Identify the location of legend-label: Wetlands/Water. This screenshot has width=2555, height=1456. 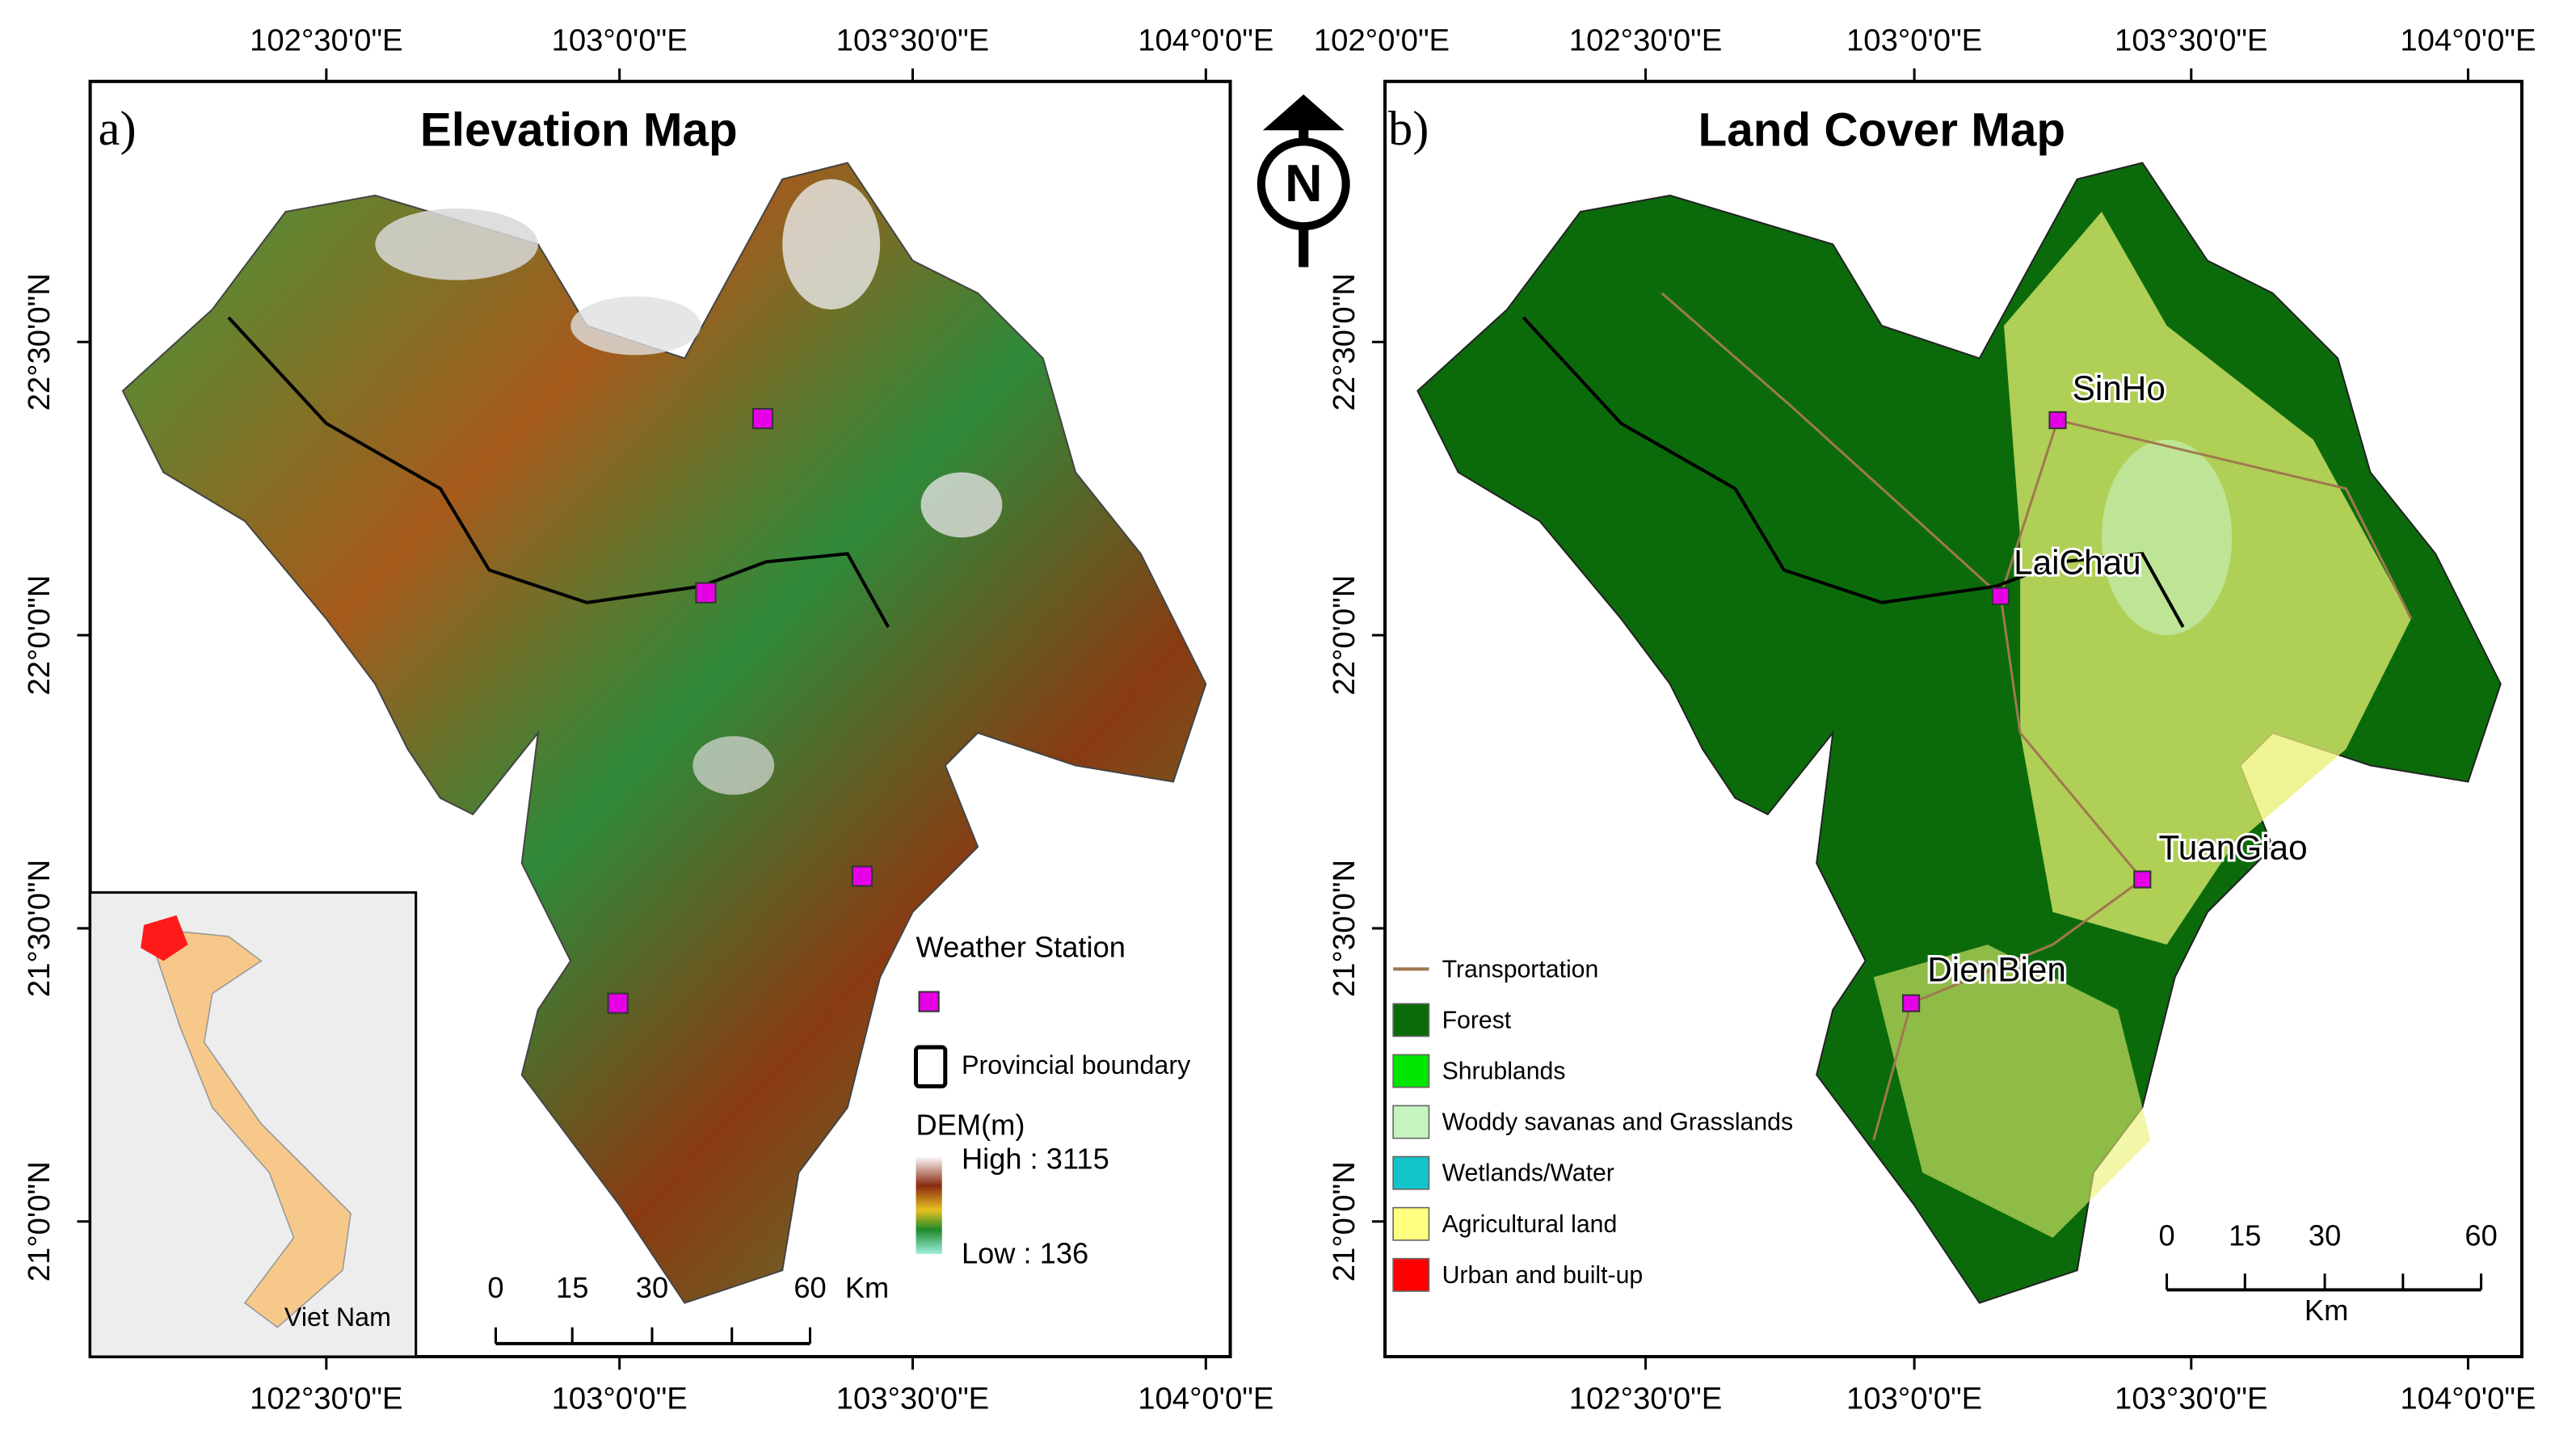
(1528, 1173).